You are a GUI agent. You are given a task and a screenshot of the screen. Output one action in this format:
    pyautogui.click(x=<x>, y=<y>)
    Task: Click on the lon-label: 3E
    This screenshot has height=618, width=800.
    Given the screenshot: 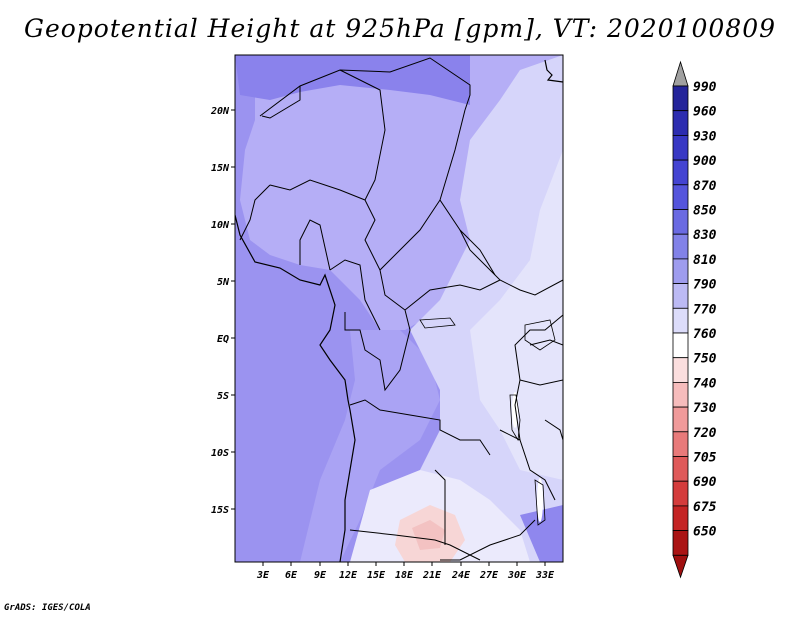 What is the action you would take?
    pyautogui.click(x=263, y=575)
    